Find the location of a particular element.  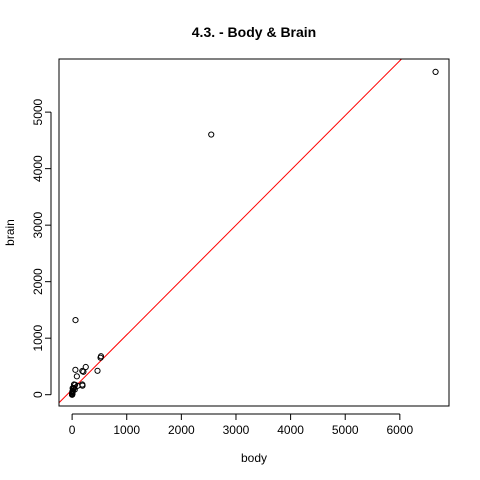

x-tick-label: 3000 is located at coordinates (236, 430).